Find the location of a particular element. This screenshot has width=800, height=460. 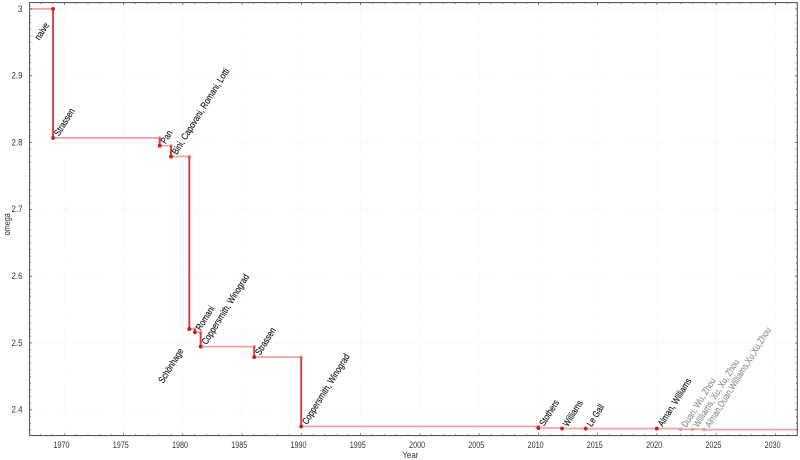

svg-text: 2030 is located at coordinates (773, 445).